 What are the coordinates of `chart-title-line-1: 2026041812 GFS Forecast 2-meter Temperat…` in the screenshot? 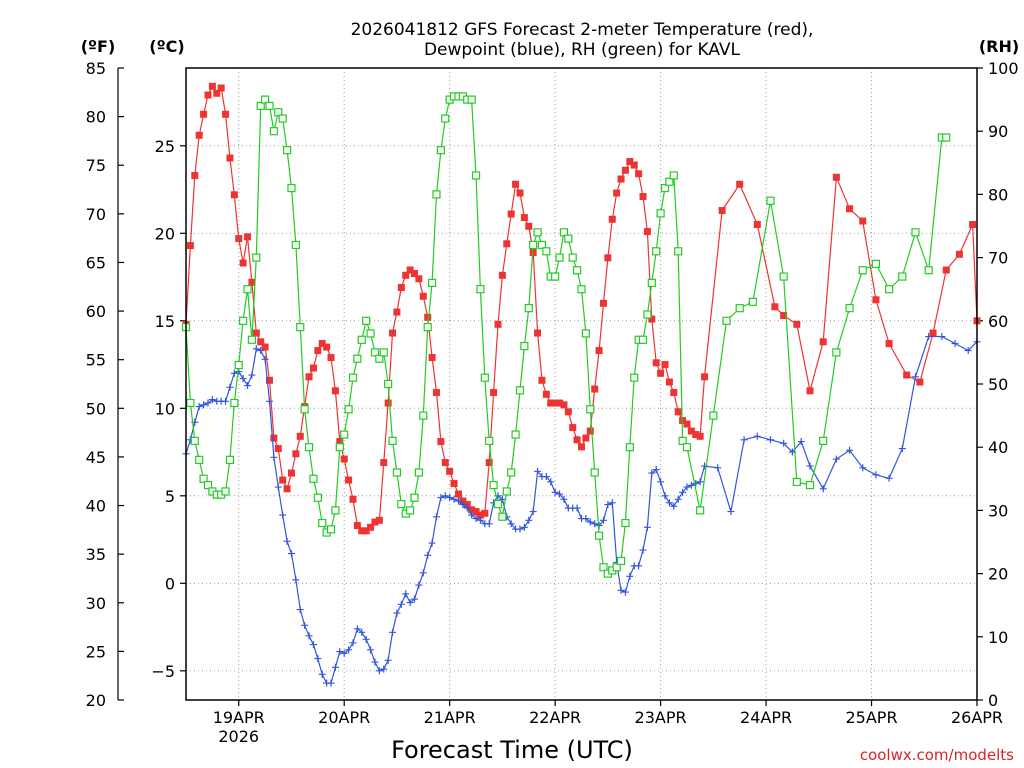 It's located at (582, 30).